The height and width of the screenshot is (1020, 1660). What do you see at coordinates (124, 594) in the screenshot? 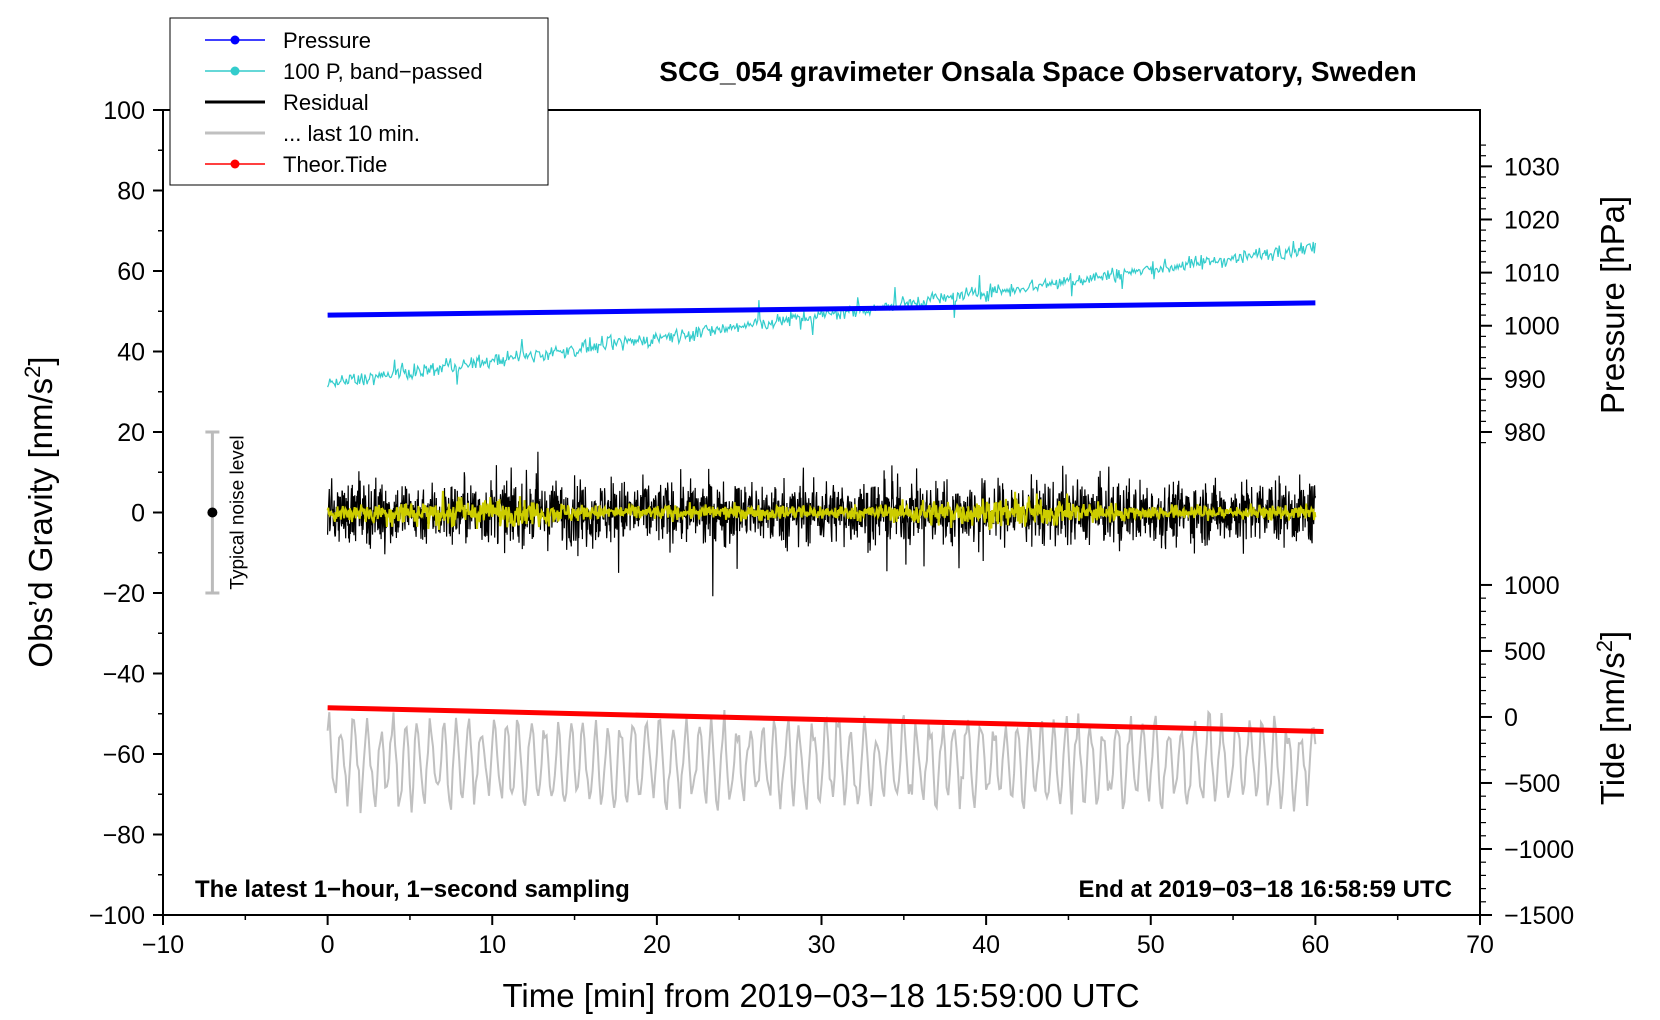
I see `y-tick-label: −20` at bounding box center [124, 594].